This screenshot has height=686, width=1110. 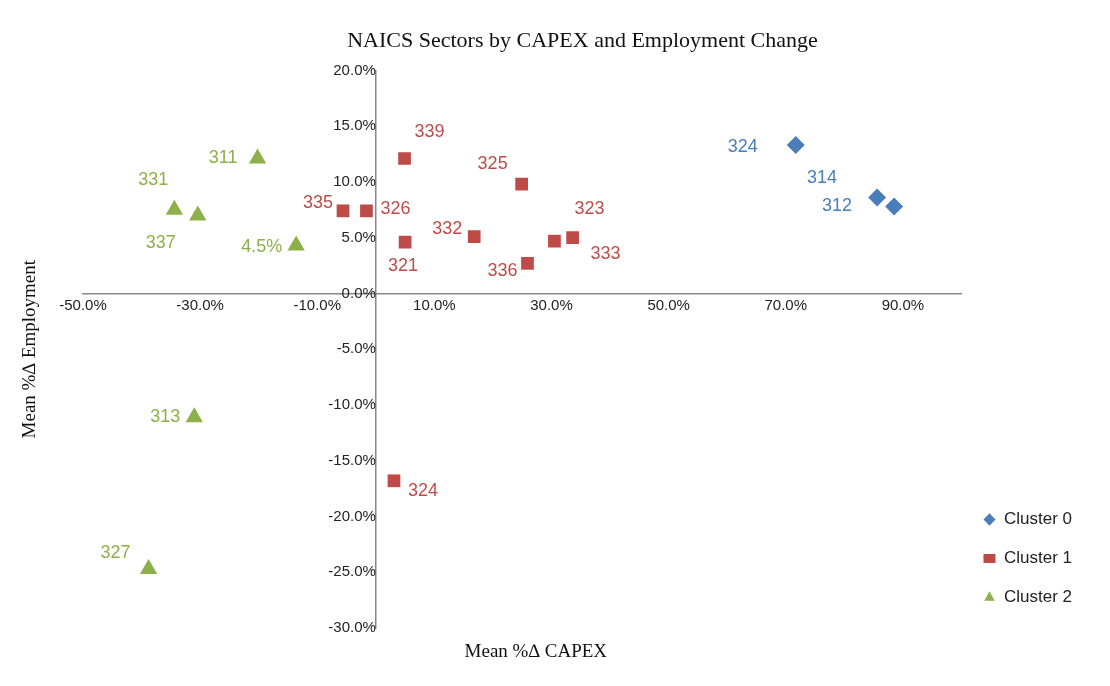 What do you see at coordinates (354, 125) in the screenshot?
I see `y-tick-label: 15.0%` at bounding box center [354, 125].